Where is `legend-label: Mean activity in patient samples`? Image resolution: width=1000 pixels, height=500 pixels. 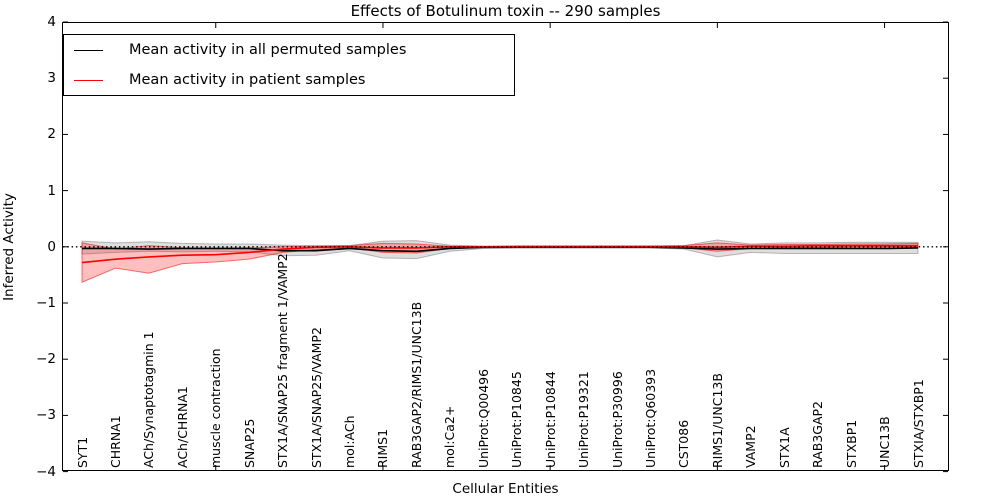
legend-label: Mean activity in patient samples is located at coordinates (247, 80).